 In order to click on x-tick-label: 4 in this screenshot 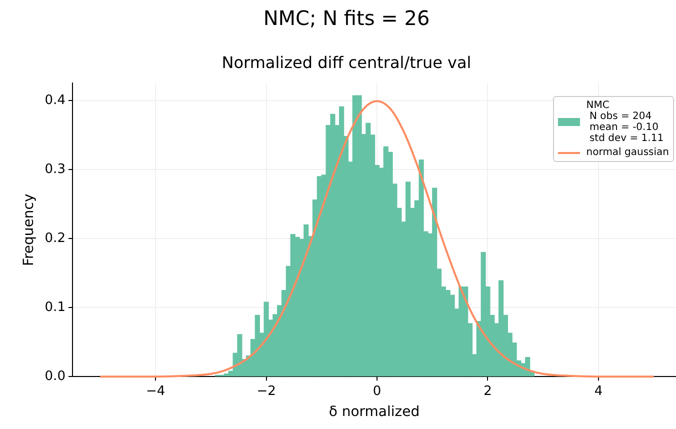, I will do `click(598, 391)`.